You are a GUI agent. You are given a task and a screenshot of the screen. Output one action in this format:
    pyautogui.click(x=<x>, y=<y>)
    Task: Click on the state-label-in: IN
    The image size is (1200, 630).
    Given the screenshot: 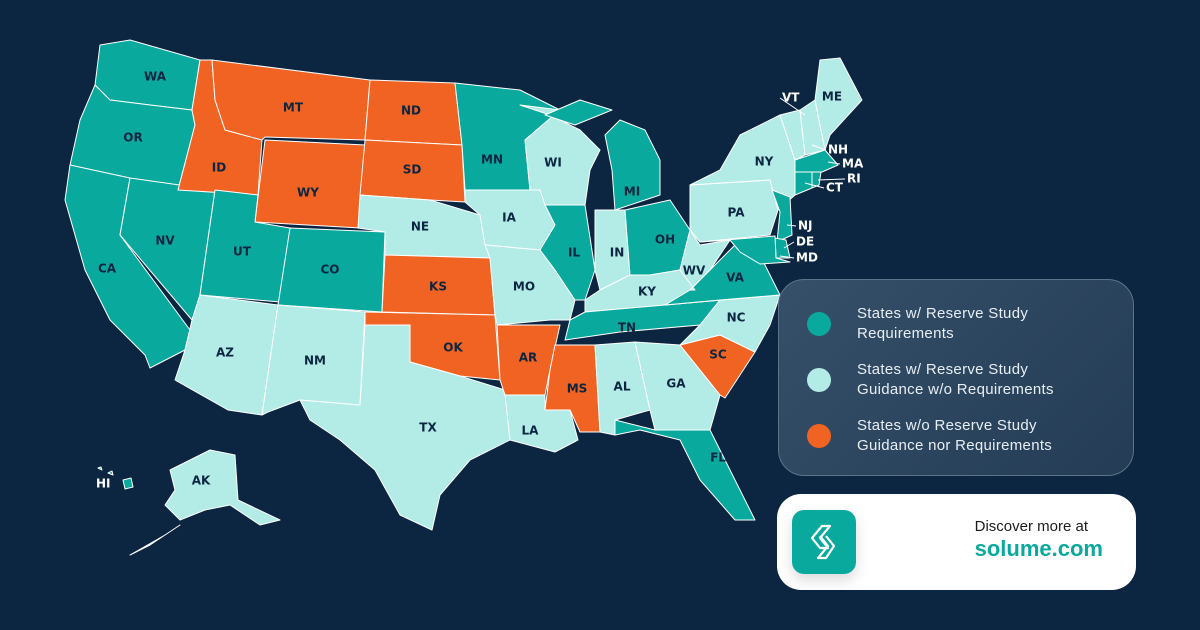 What is the action you would take?
    pyautogui.click(x=617, y=253)
    